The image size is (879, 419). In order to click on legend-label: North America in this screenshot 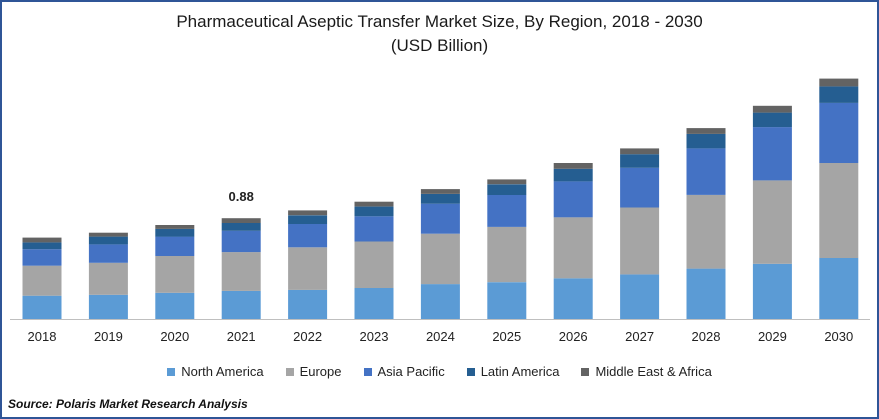, I will do `click(222, 371)`.